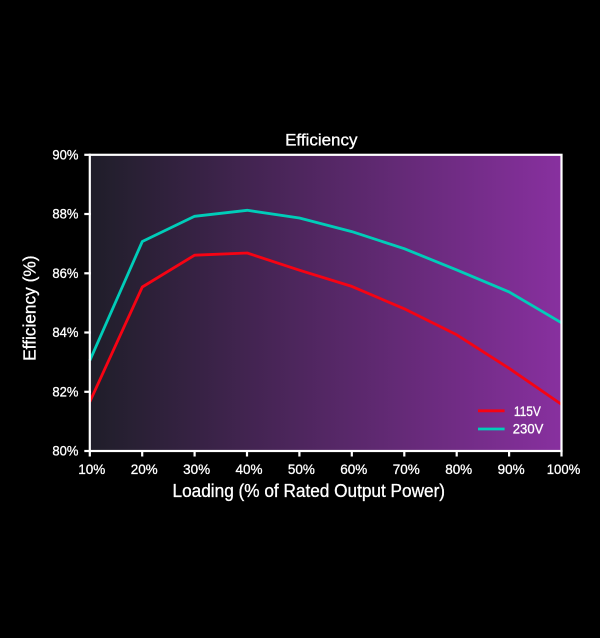  I want to click on svg-text: Efficiency (%), so click(29, 308).